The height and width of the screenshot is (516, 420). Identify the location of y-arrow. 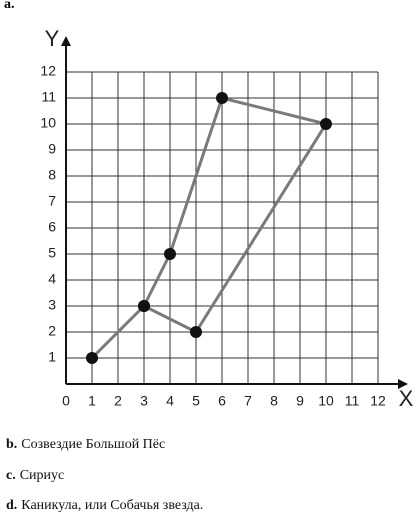
(66, 41).